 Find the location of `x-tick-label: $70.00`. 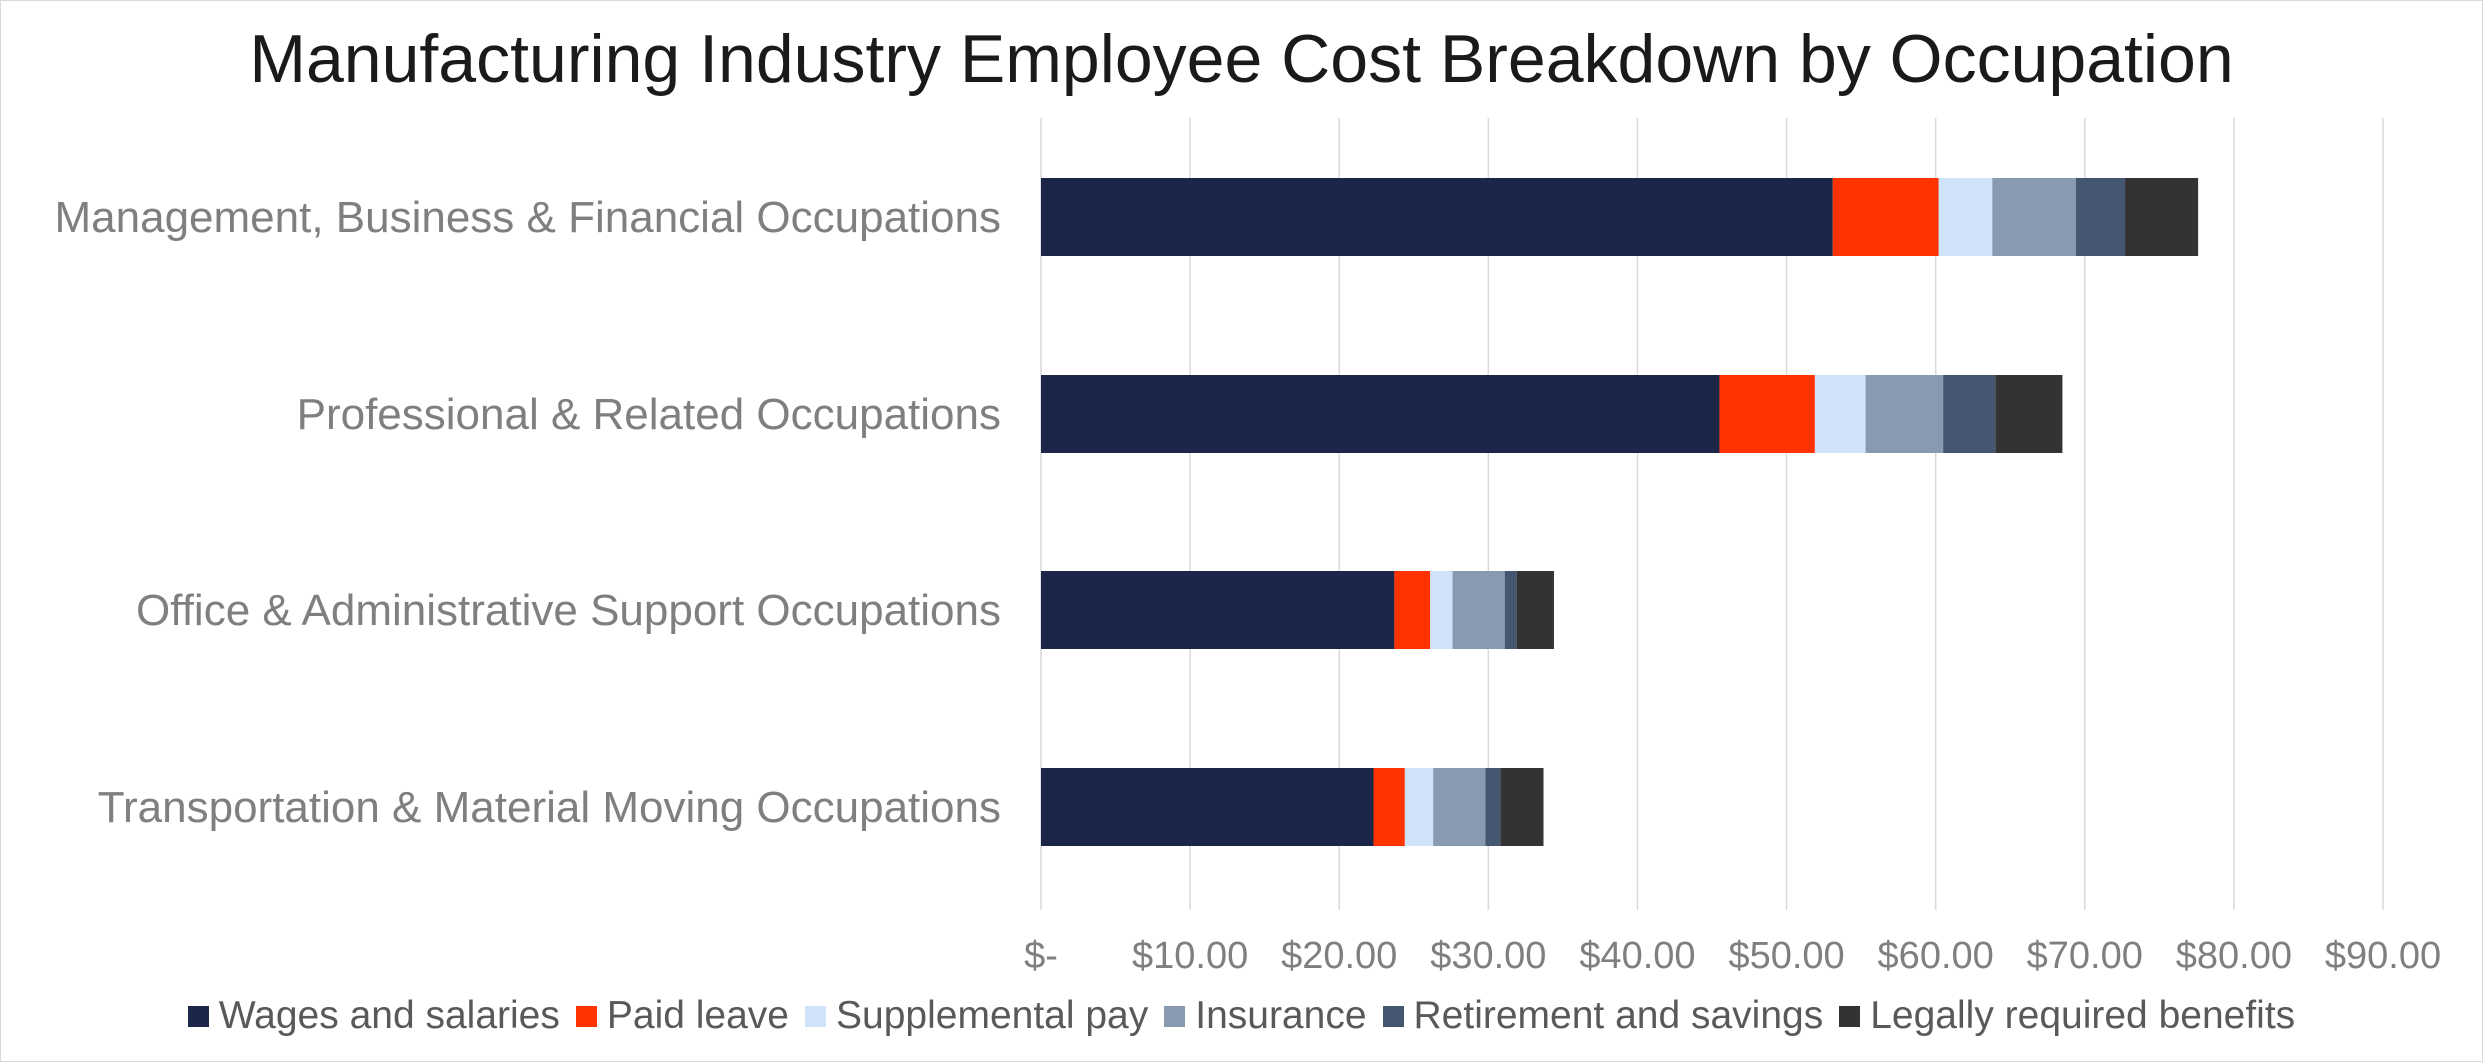

x-tick-label: $70.00 is located at coordinates (2085, 956).